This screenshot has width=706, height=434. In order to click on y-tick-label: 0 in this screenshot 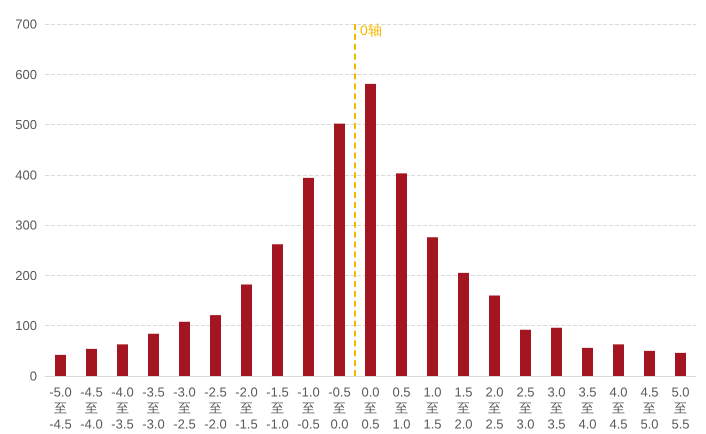, I will do `click(33, 376)`.